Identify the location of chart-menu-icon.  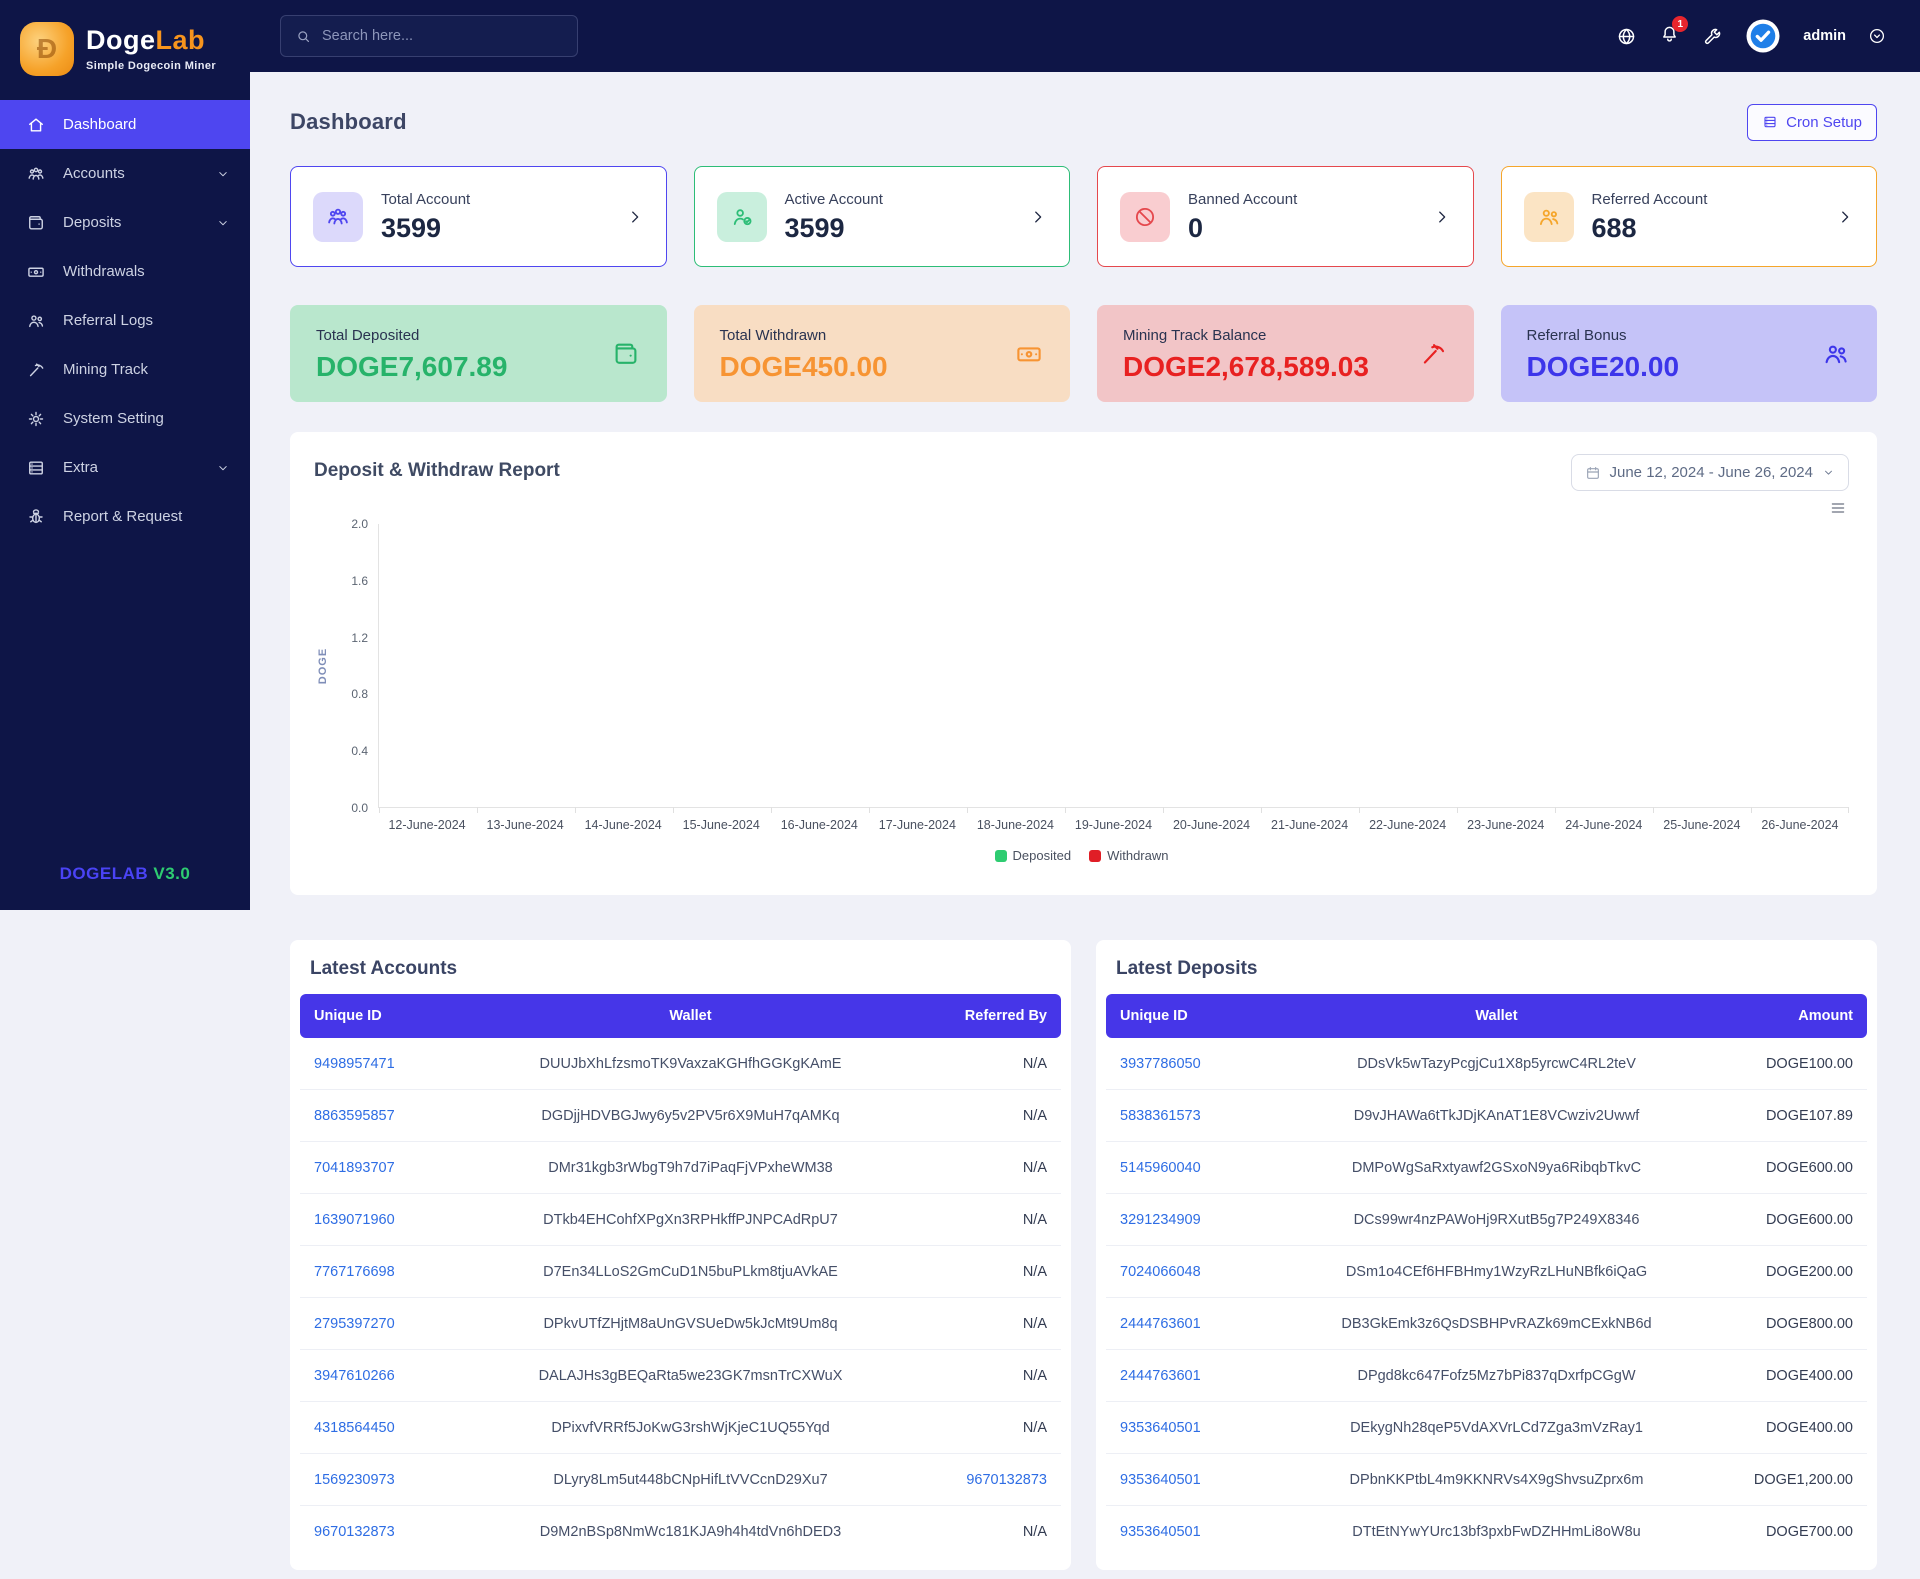
(1838, 508).